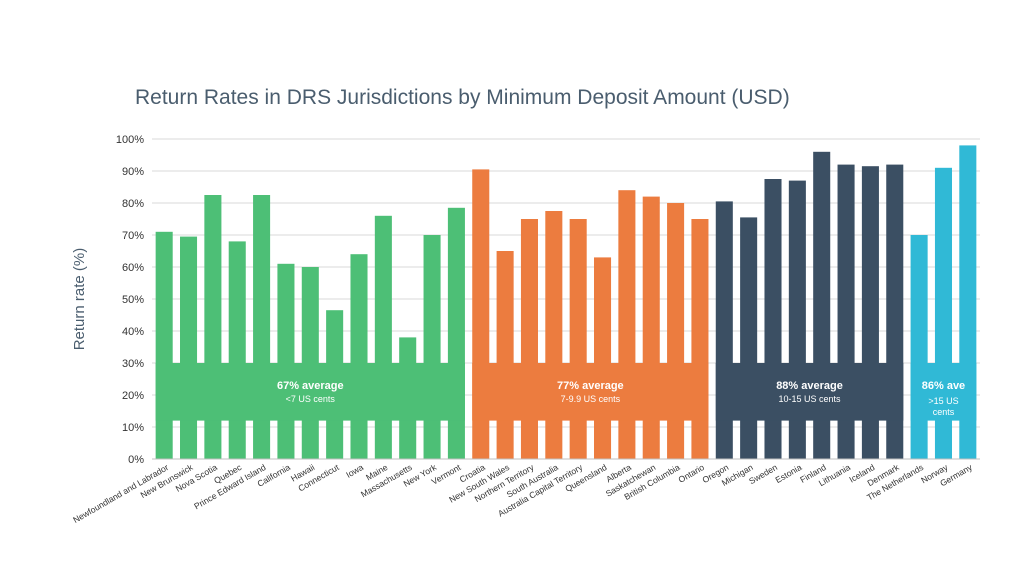 The image size is (1024, 576). I want to click on y-axis-label: Return rate (%), so click(79, 299).